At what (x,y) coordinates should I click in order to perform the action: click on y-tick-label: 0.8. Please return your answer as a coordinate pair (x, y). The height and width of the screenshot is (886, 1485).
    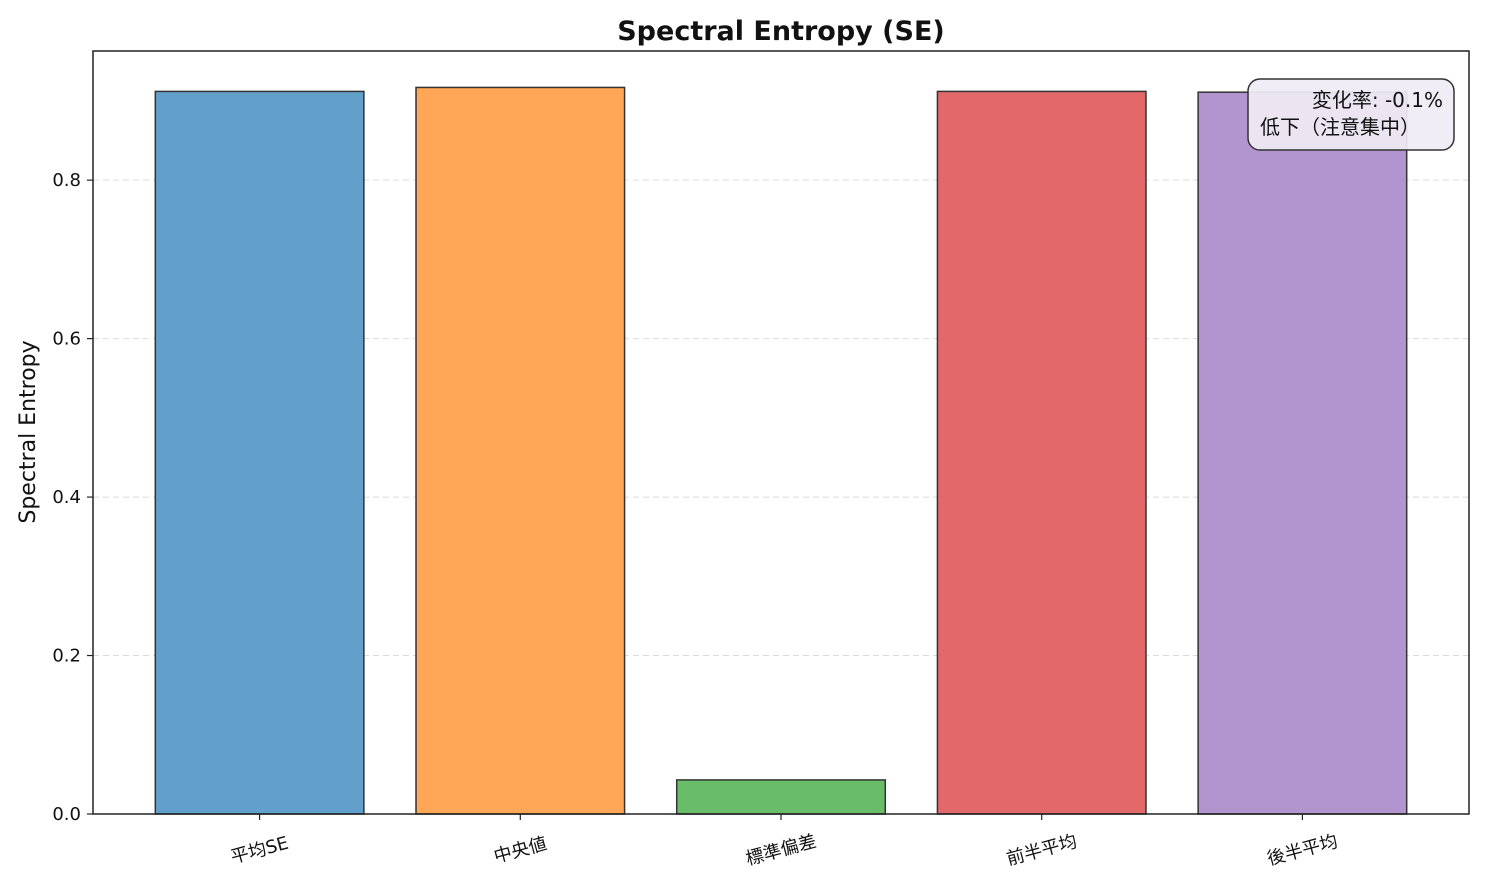
    Looking at the image, I should click on (66, 180).